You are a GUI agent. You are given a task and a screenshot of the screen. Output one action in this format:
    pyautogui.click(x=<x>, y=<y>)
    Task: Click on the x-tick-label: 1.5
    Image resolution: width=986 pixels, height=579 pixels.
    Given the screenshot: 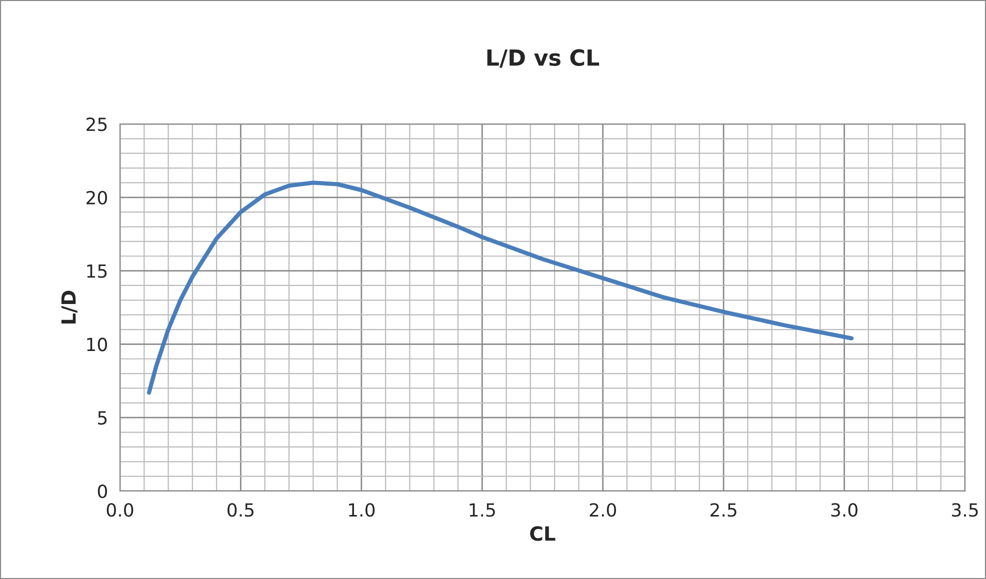 What is the action you would take?
    pyautogui.click(x=482, y=510)
    